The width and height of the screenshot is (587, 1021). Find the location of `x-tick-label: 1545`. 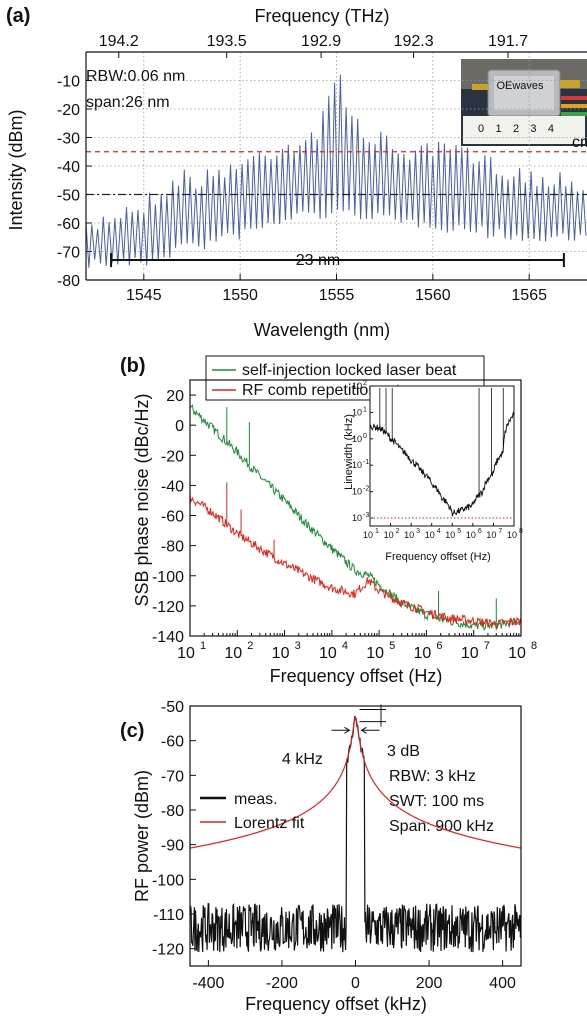

x-tick-label: 1545 is located at coordinates (144, 295).